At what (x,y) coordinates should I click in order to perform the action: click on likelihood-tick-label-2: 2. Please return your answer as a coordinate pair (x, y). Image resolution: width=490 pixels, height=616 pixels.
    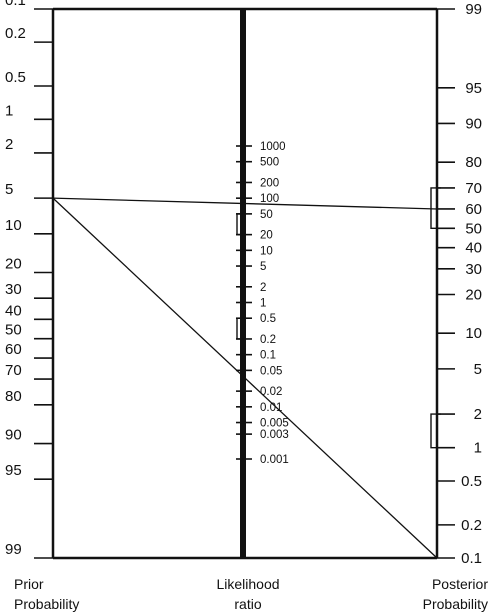
    Looking at the image, I should click on (263, 288).